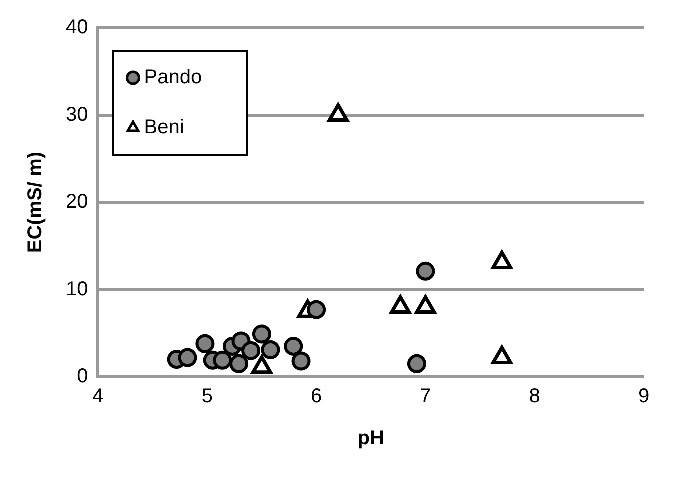 The image size is (674, 477). What do you see at coordinates (534, 397) in the screenshot?
I see `x-tick-label: 8` at bounding box center [534, 397].